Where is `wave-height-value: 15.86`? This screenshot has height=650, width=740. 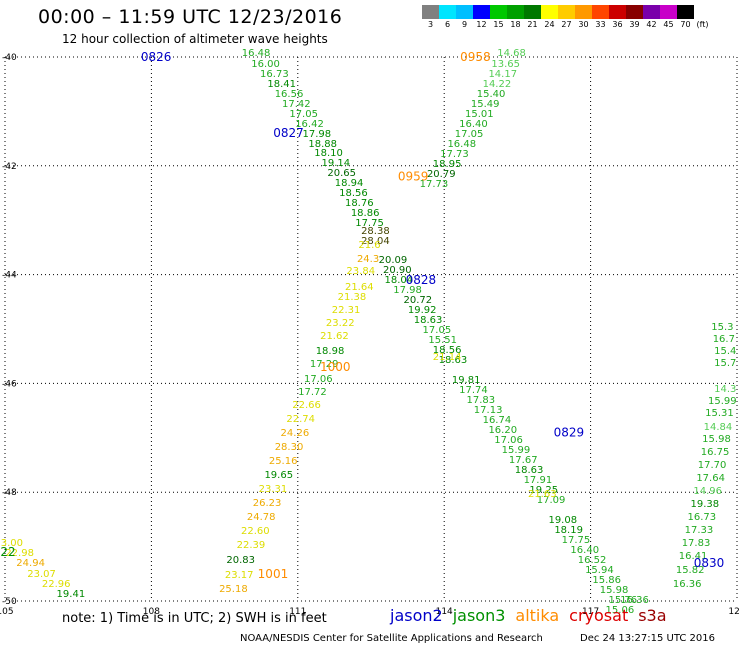
wave-height-value: 15.86 is located at coordinates (606, 580).